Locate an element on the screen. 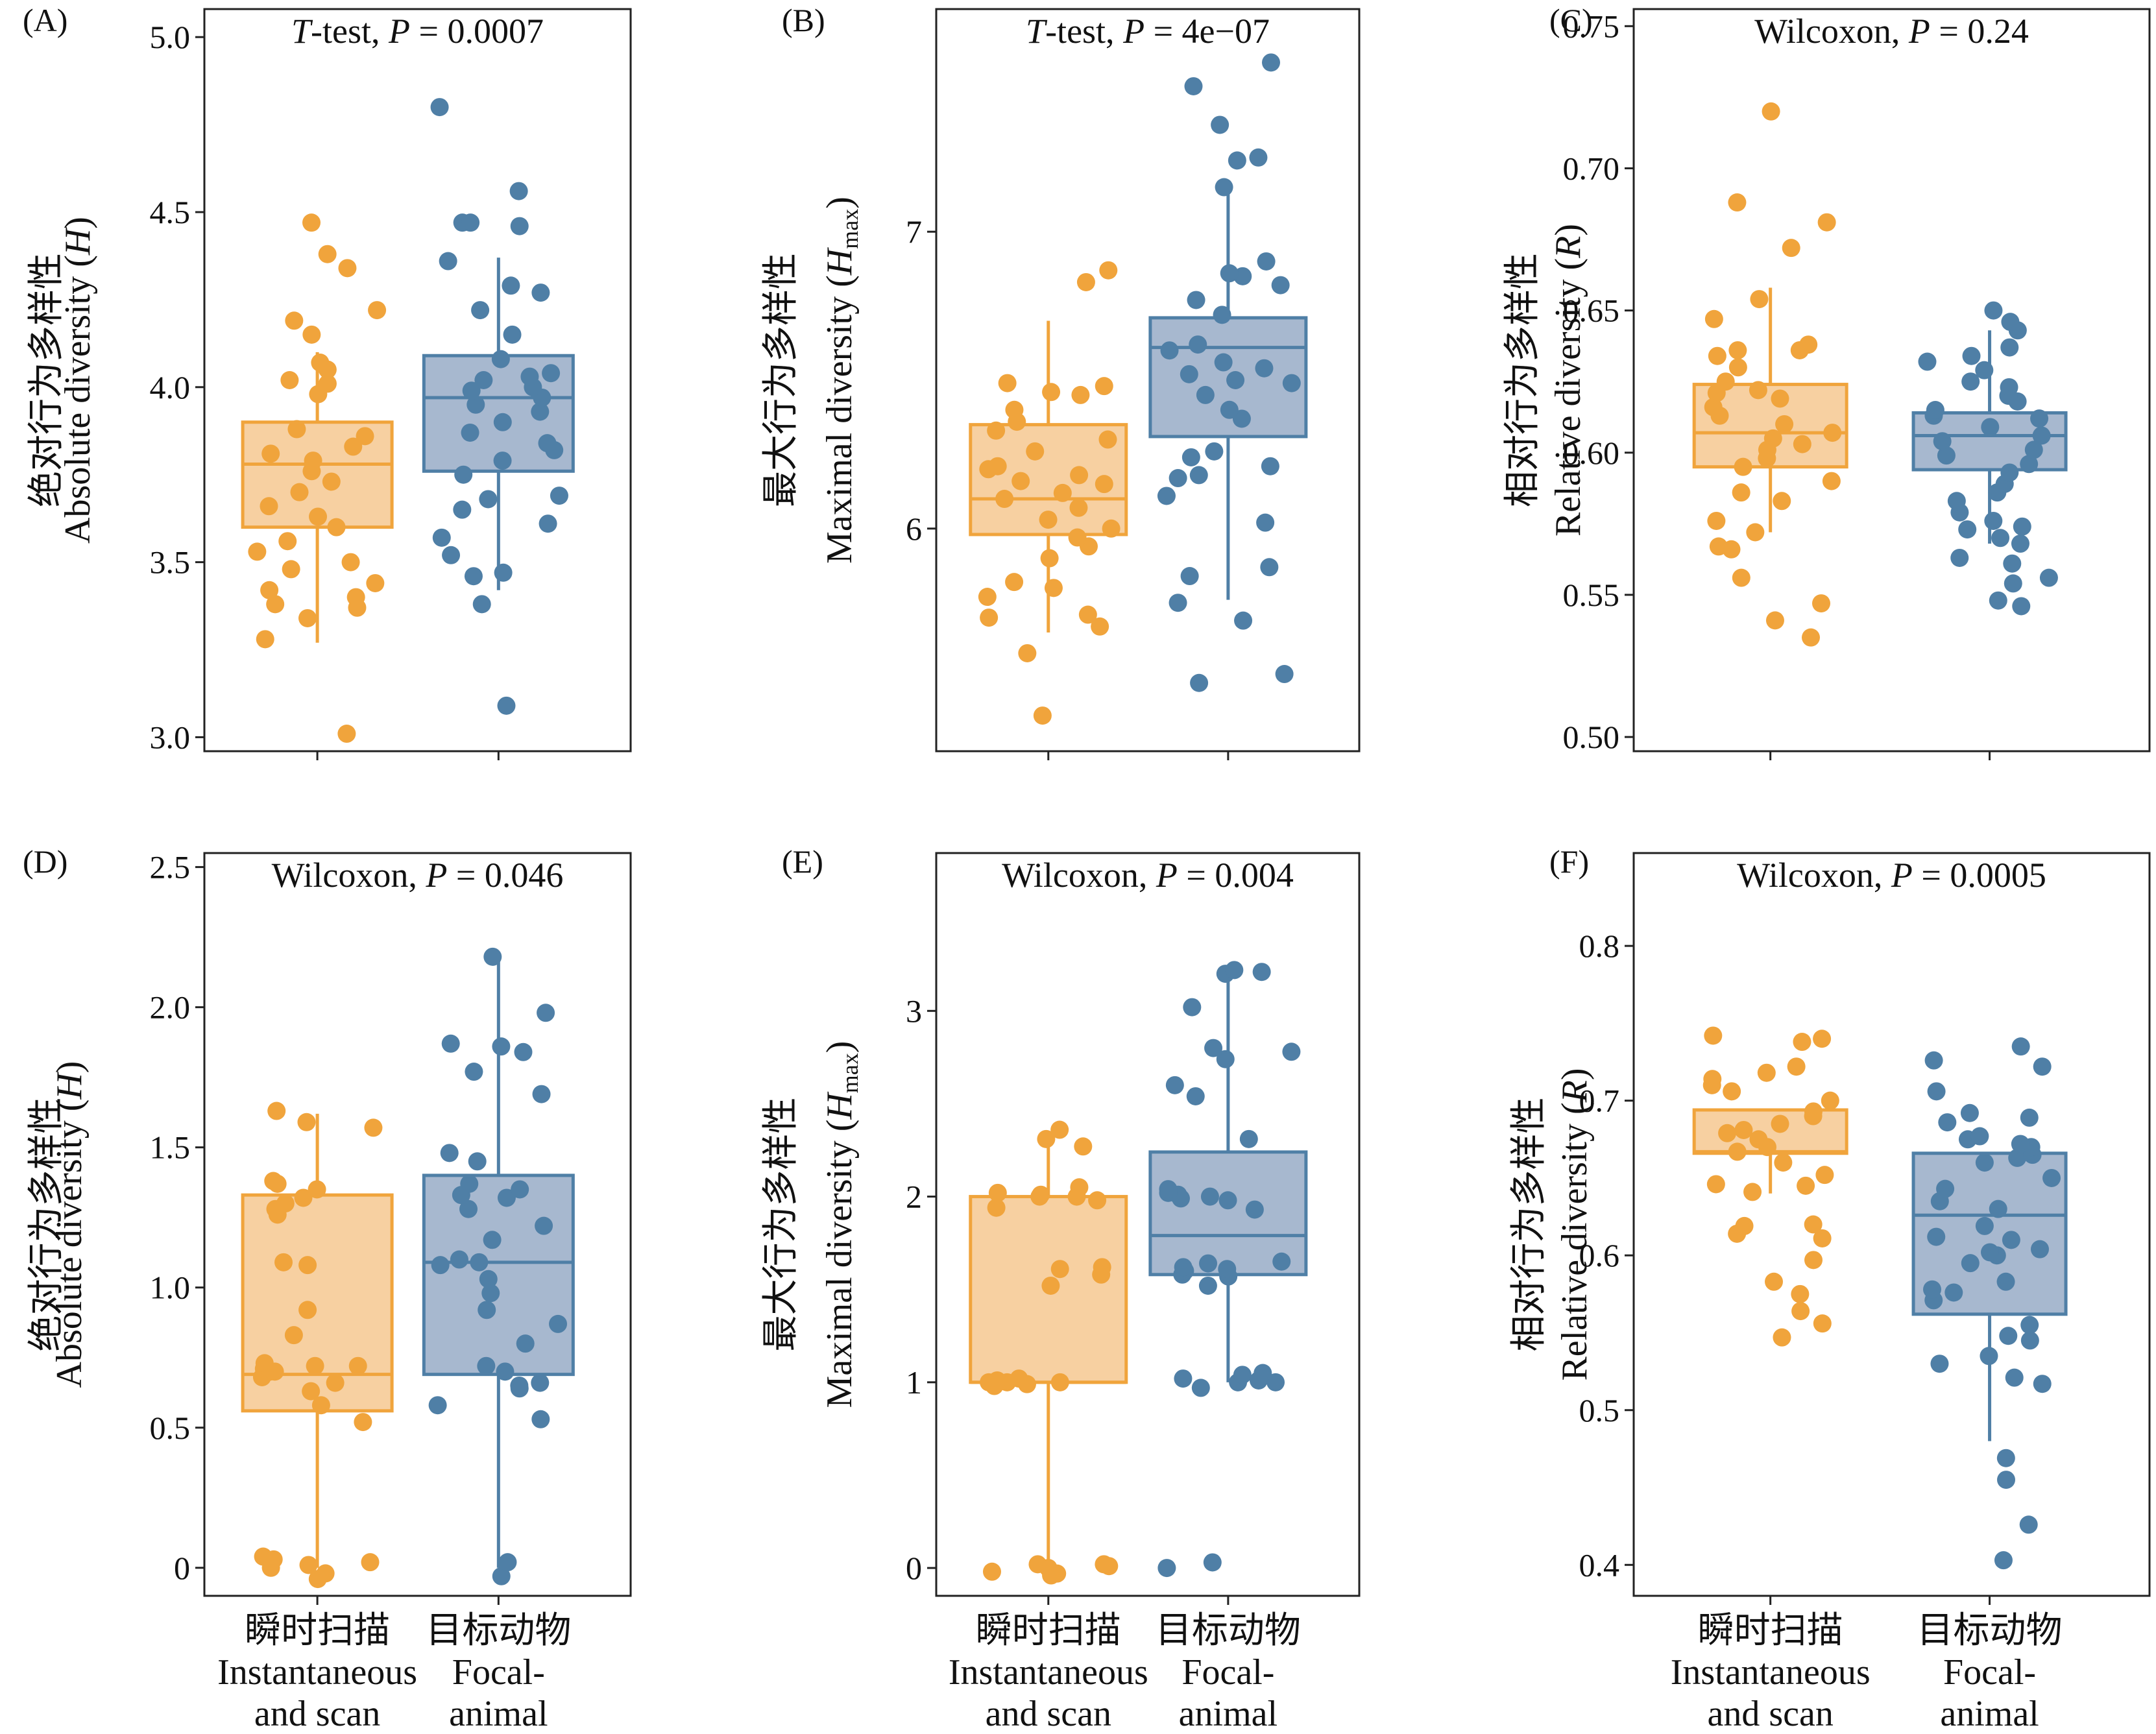  x-category-en-line2: and scan is located at coordinates (1048, 1714).